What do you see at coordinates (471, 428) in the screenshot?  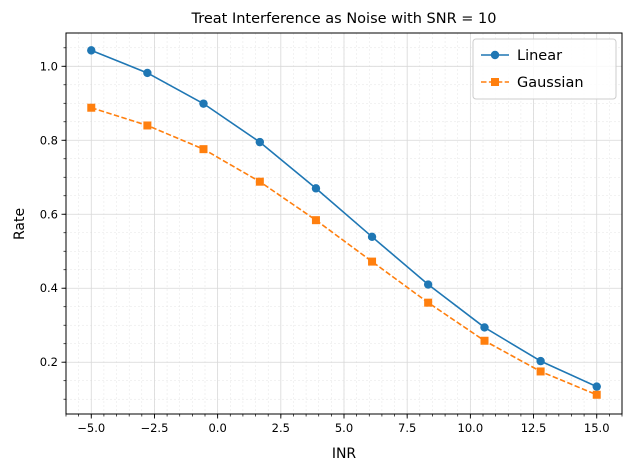 I see `x-tick-label: 10.0` at bounding box center [471, 428].